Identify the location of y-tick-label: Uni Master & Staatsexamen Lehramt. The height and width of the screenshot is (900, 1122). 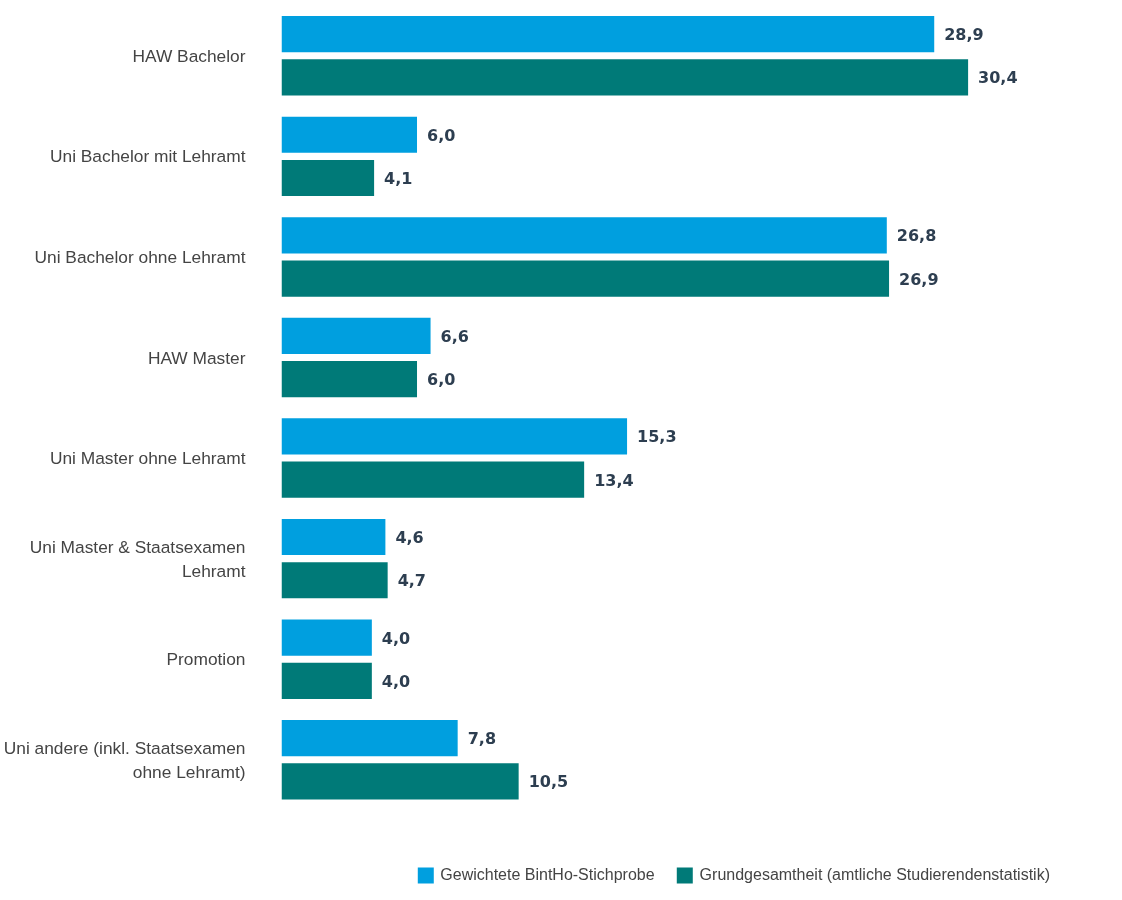
(137, 558).